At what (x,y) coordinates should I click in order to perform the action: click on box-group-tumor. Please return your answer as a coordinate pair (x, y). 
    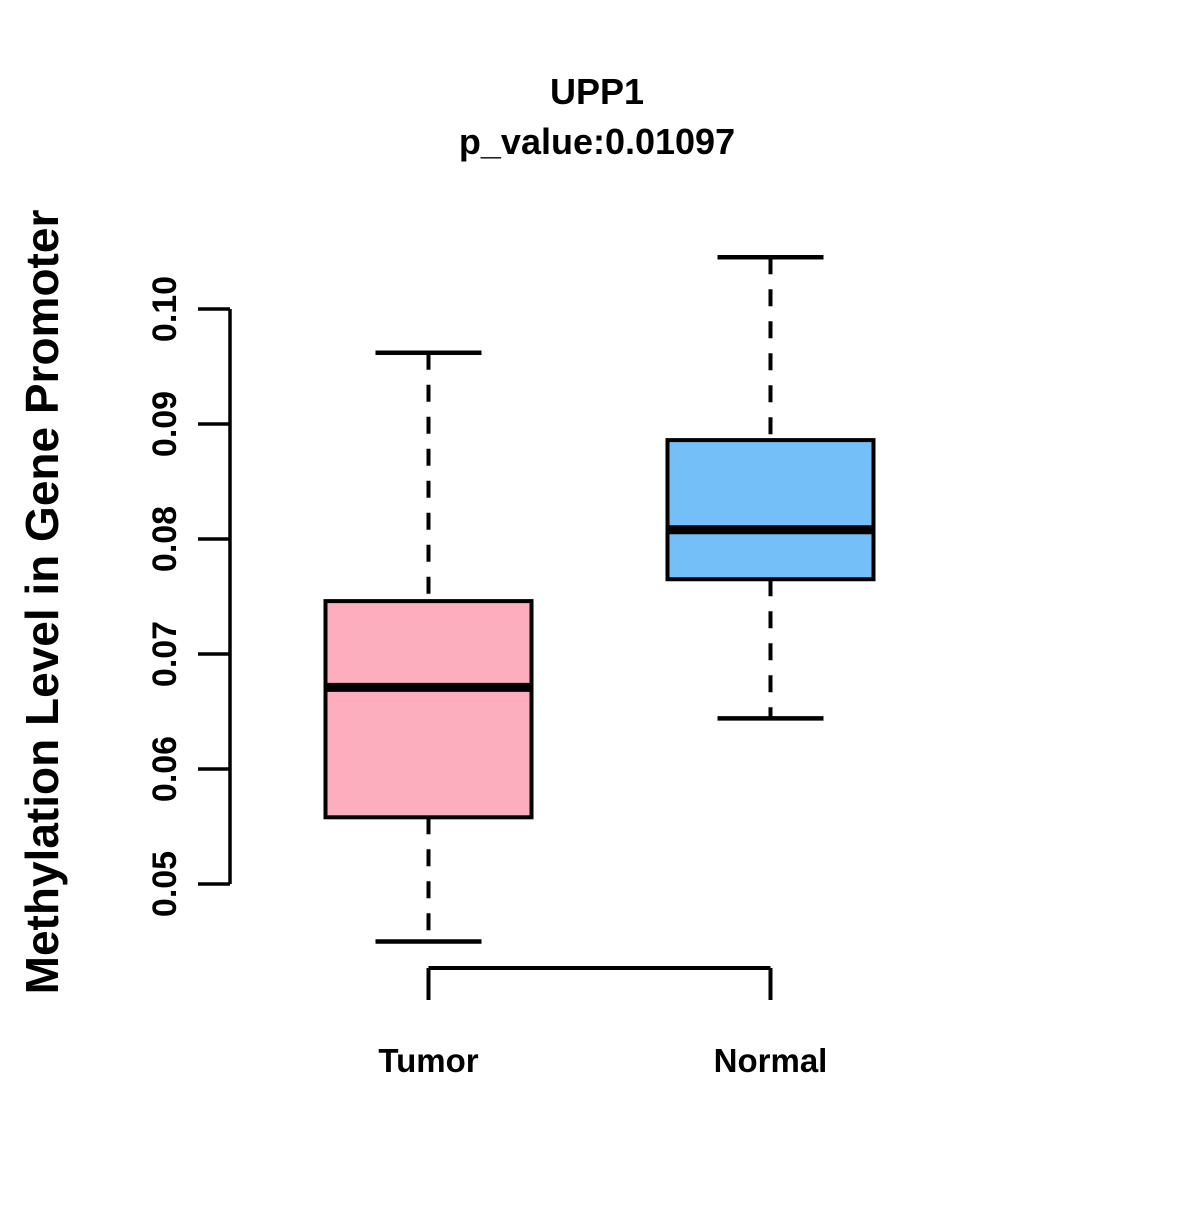
    Looking at the image, I should click on (428, 647).